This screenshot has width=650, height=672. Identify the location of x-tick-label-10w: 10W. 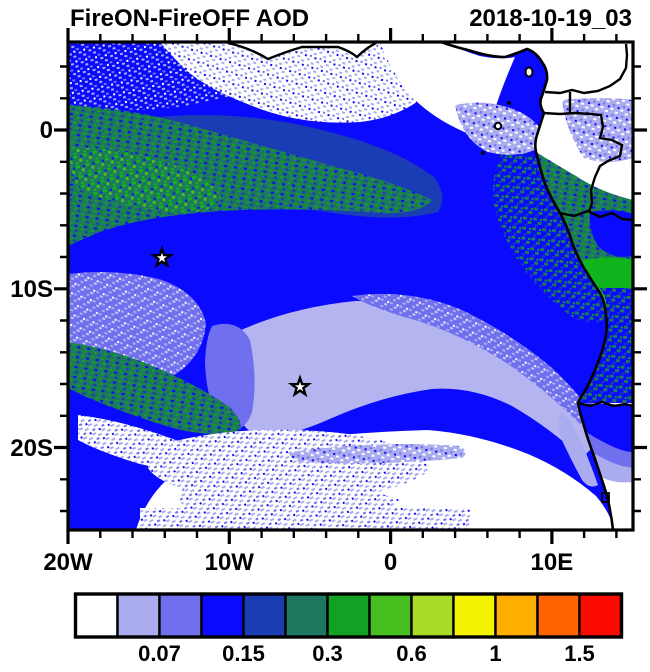
(230, 562).